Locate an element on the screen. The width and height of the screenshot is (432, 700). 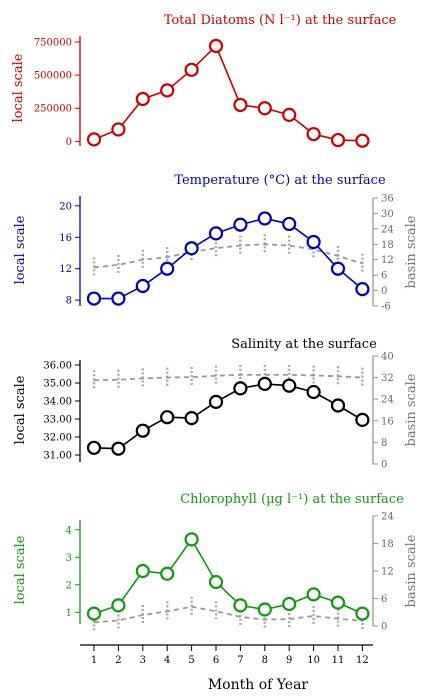
y-tick-label: 32.00 is located at coordinates (57, 438).